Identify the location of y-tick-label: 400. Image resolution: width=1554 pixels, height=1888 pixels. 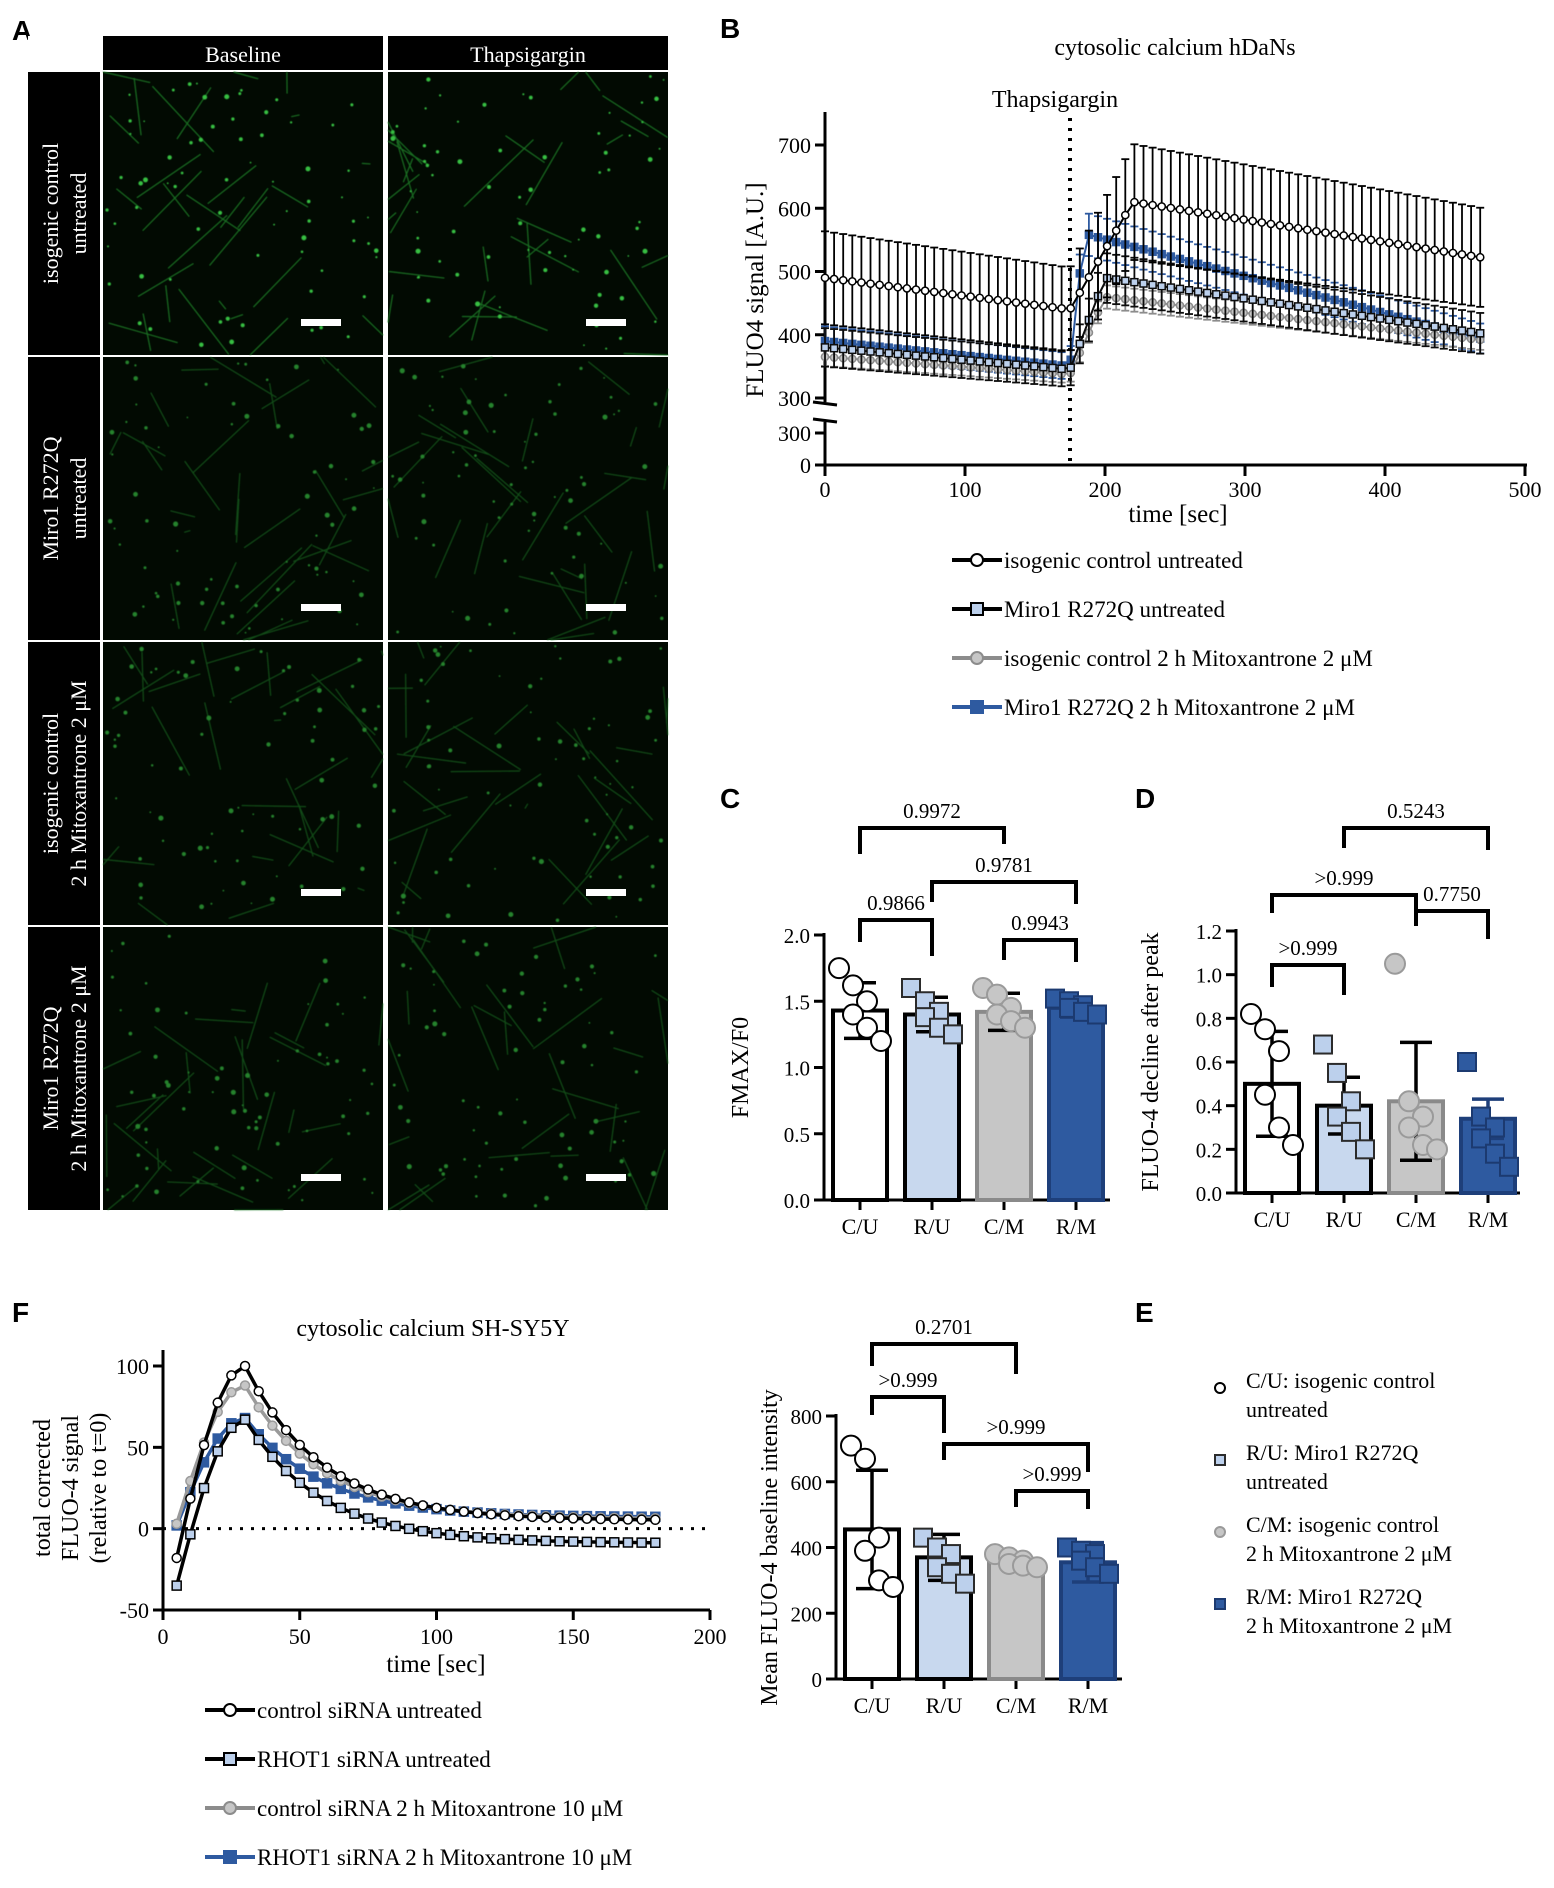
(807, 1549).